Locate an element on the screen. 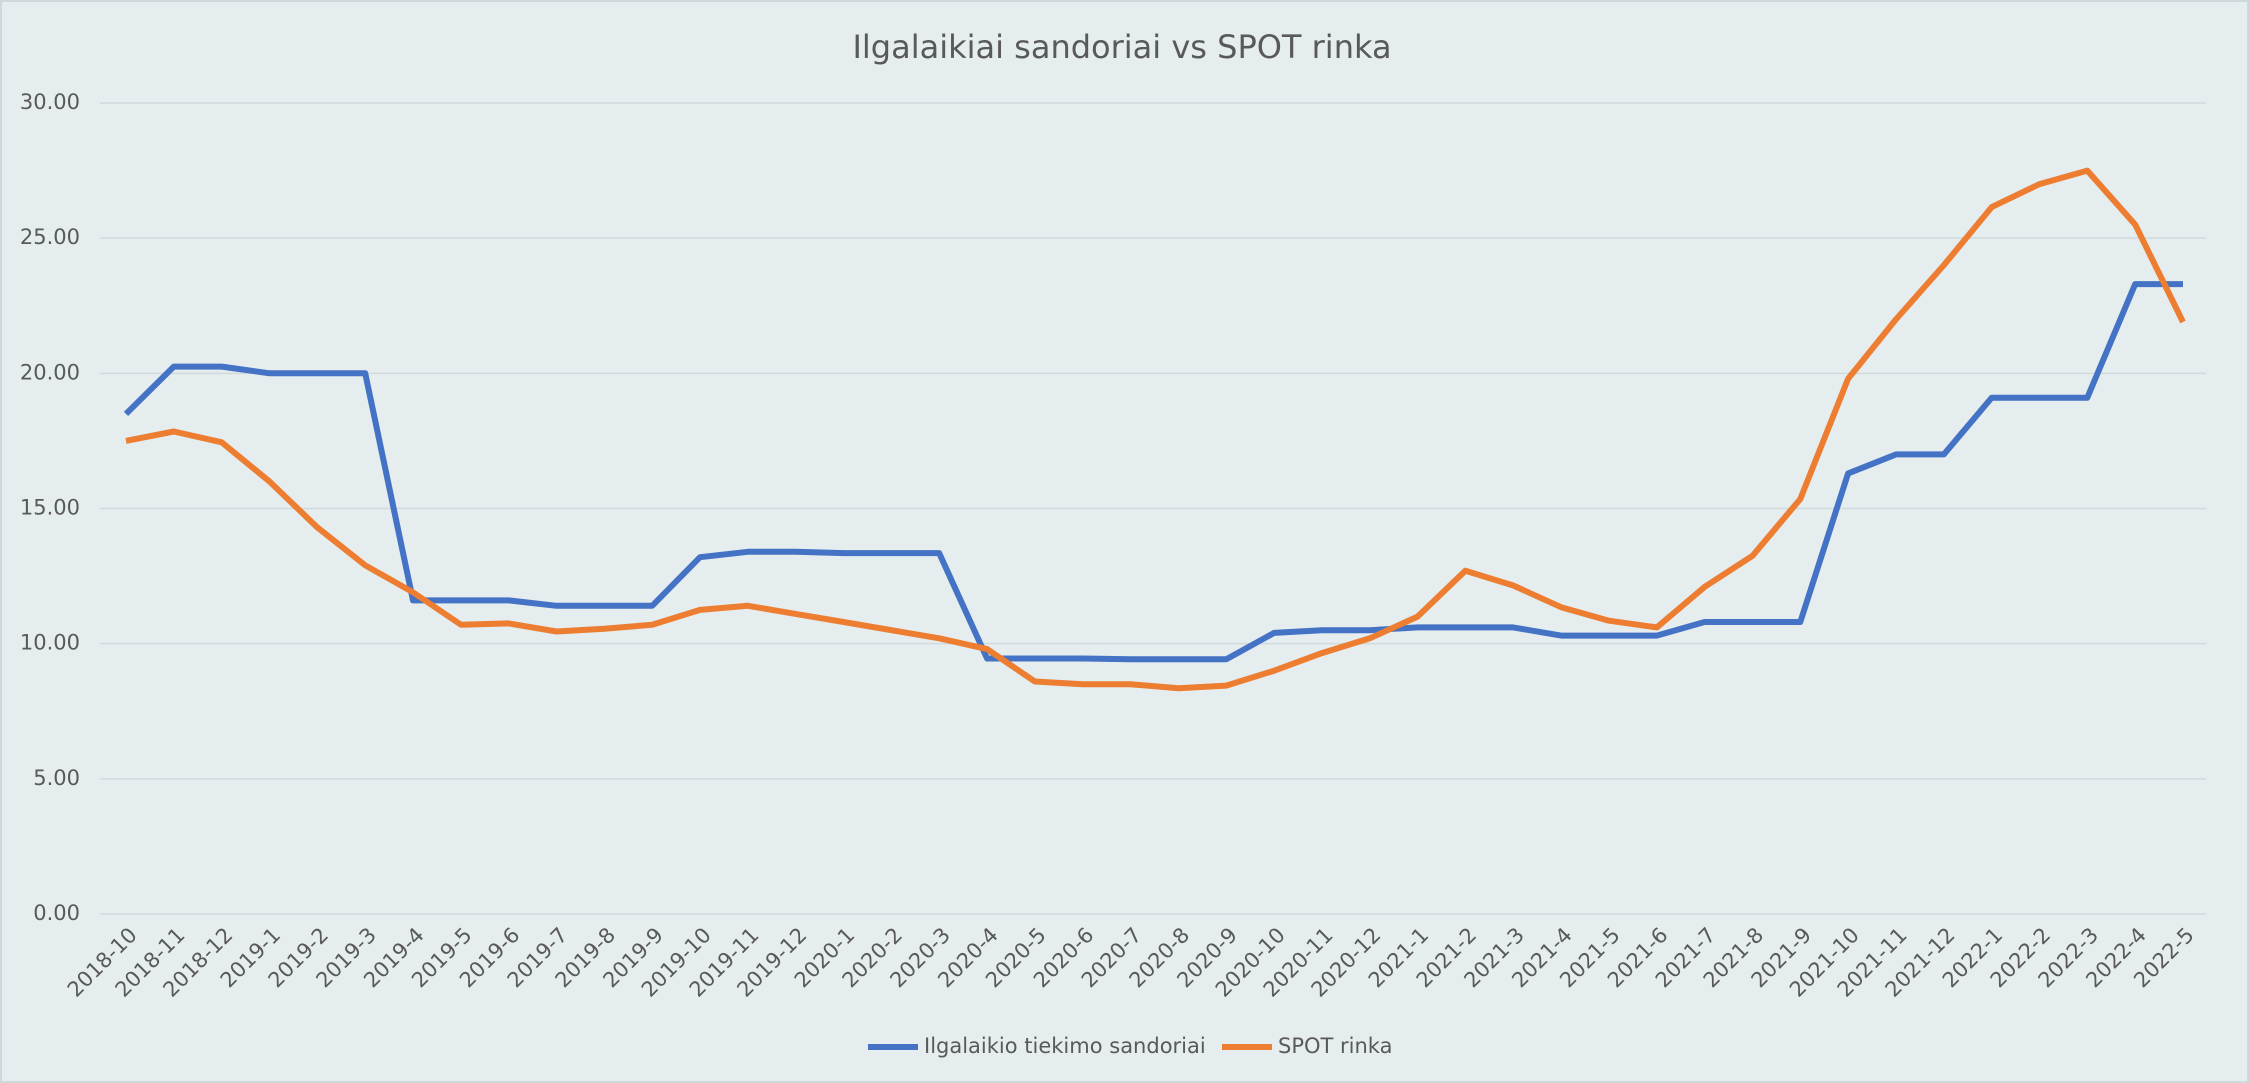 The width and height of the screenshot is (2249, 1083). chart-title: Ilgalaikiai sandoriai vs SPOT rinka is located at coordinates (1121, 47).